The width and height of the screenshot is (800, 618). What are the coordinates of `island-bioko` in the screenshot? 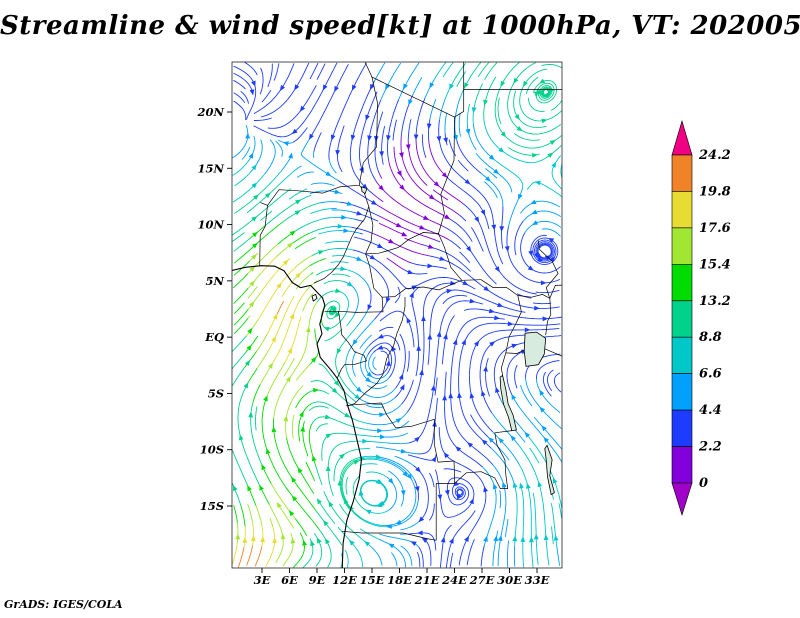 It's located at (314, 297).